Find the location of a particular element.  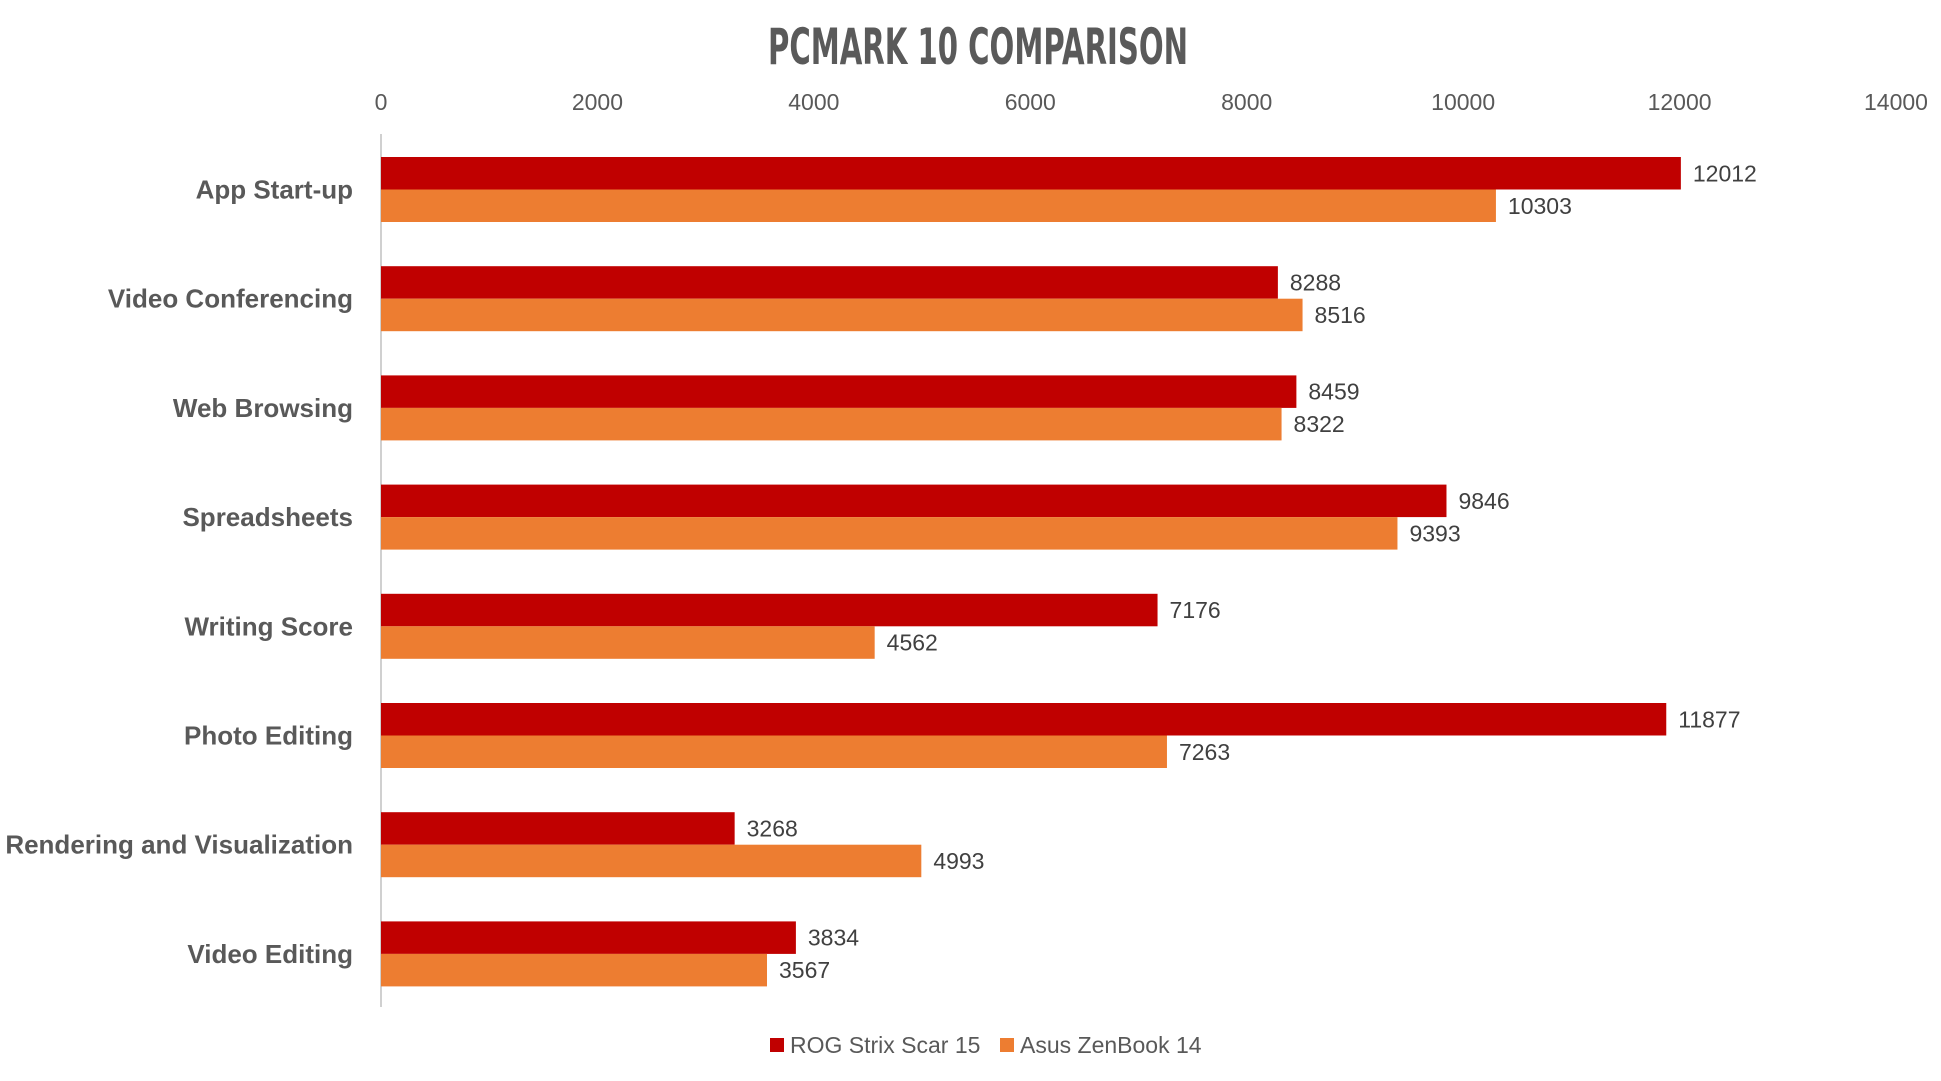

x-tick-label: 12000 is located at coordinates (1680, 102).